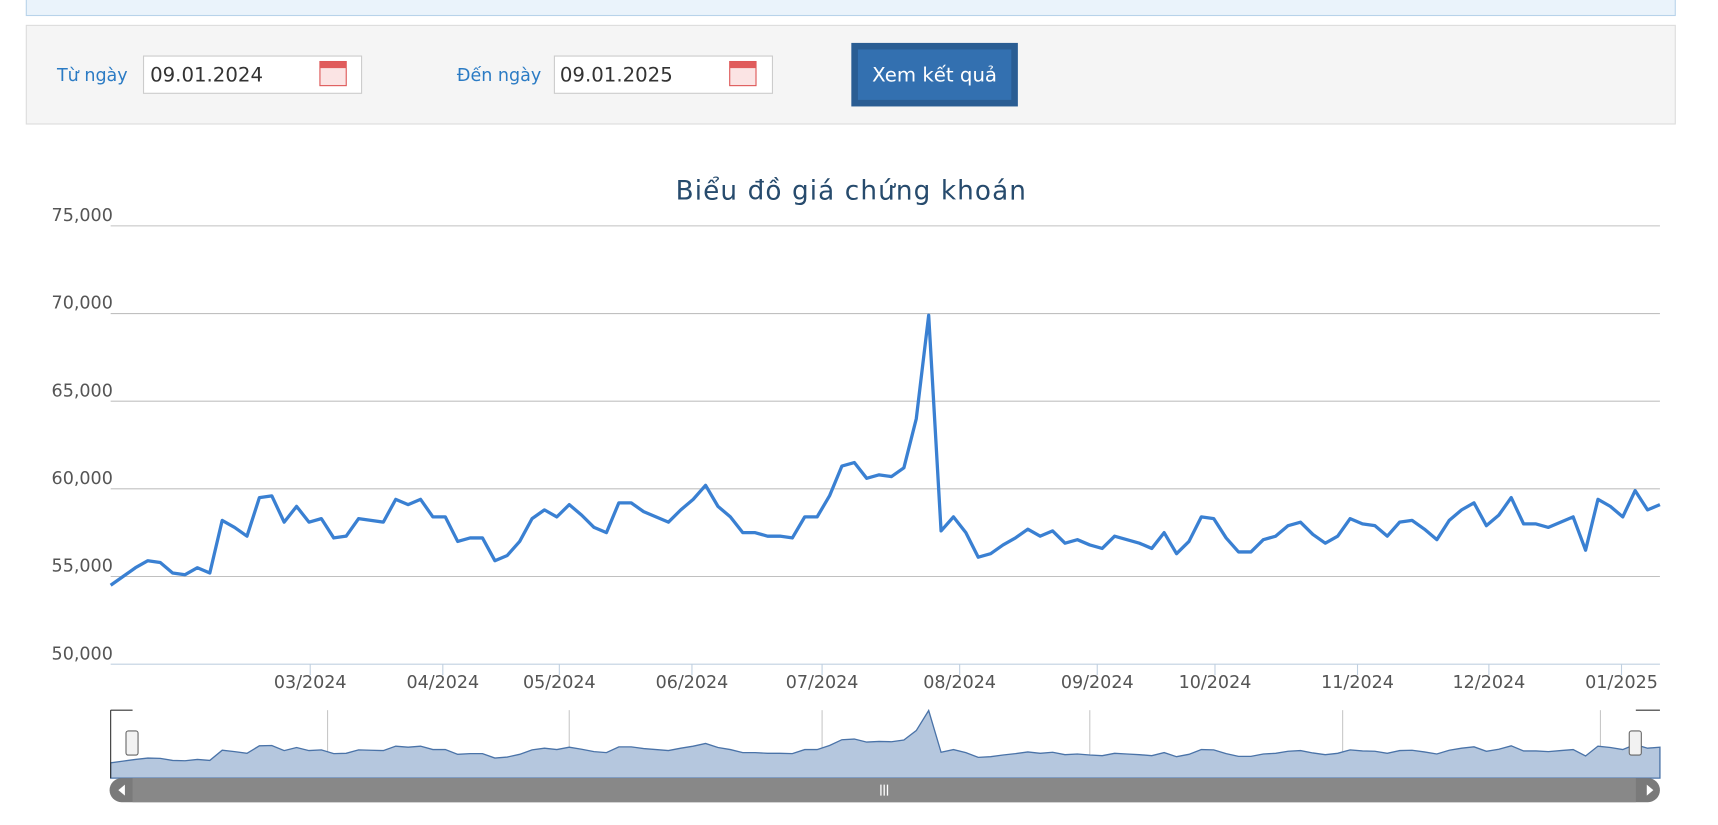  Describe the element at coordinates (499, 75) in the screenshot. I see `to-label: Đến ngày` at that location.